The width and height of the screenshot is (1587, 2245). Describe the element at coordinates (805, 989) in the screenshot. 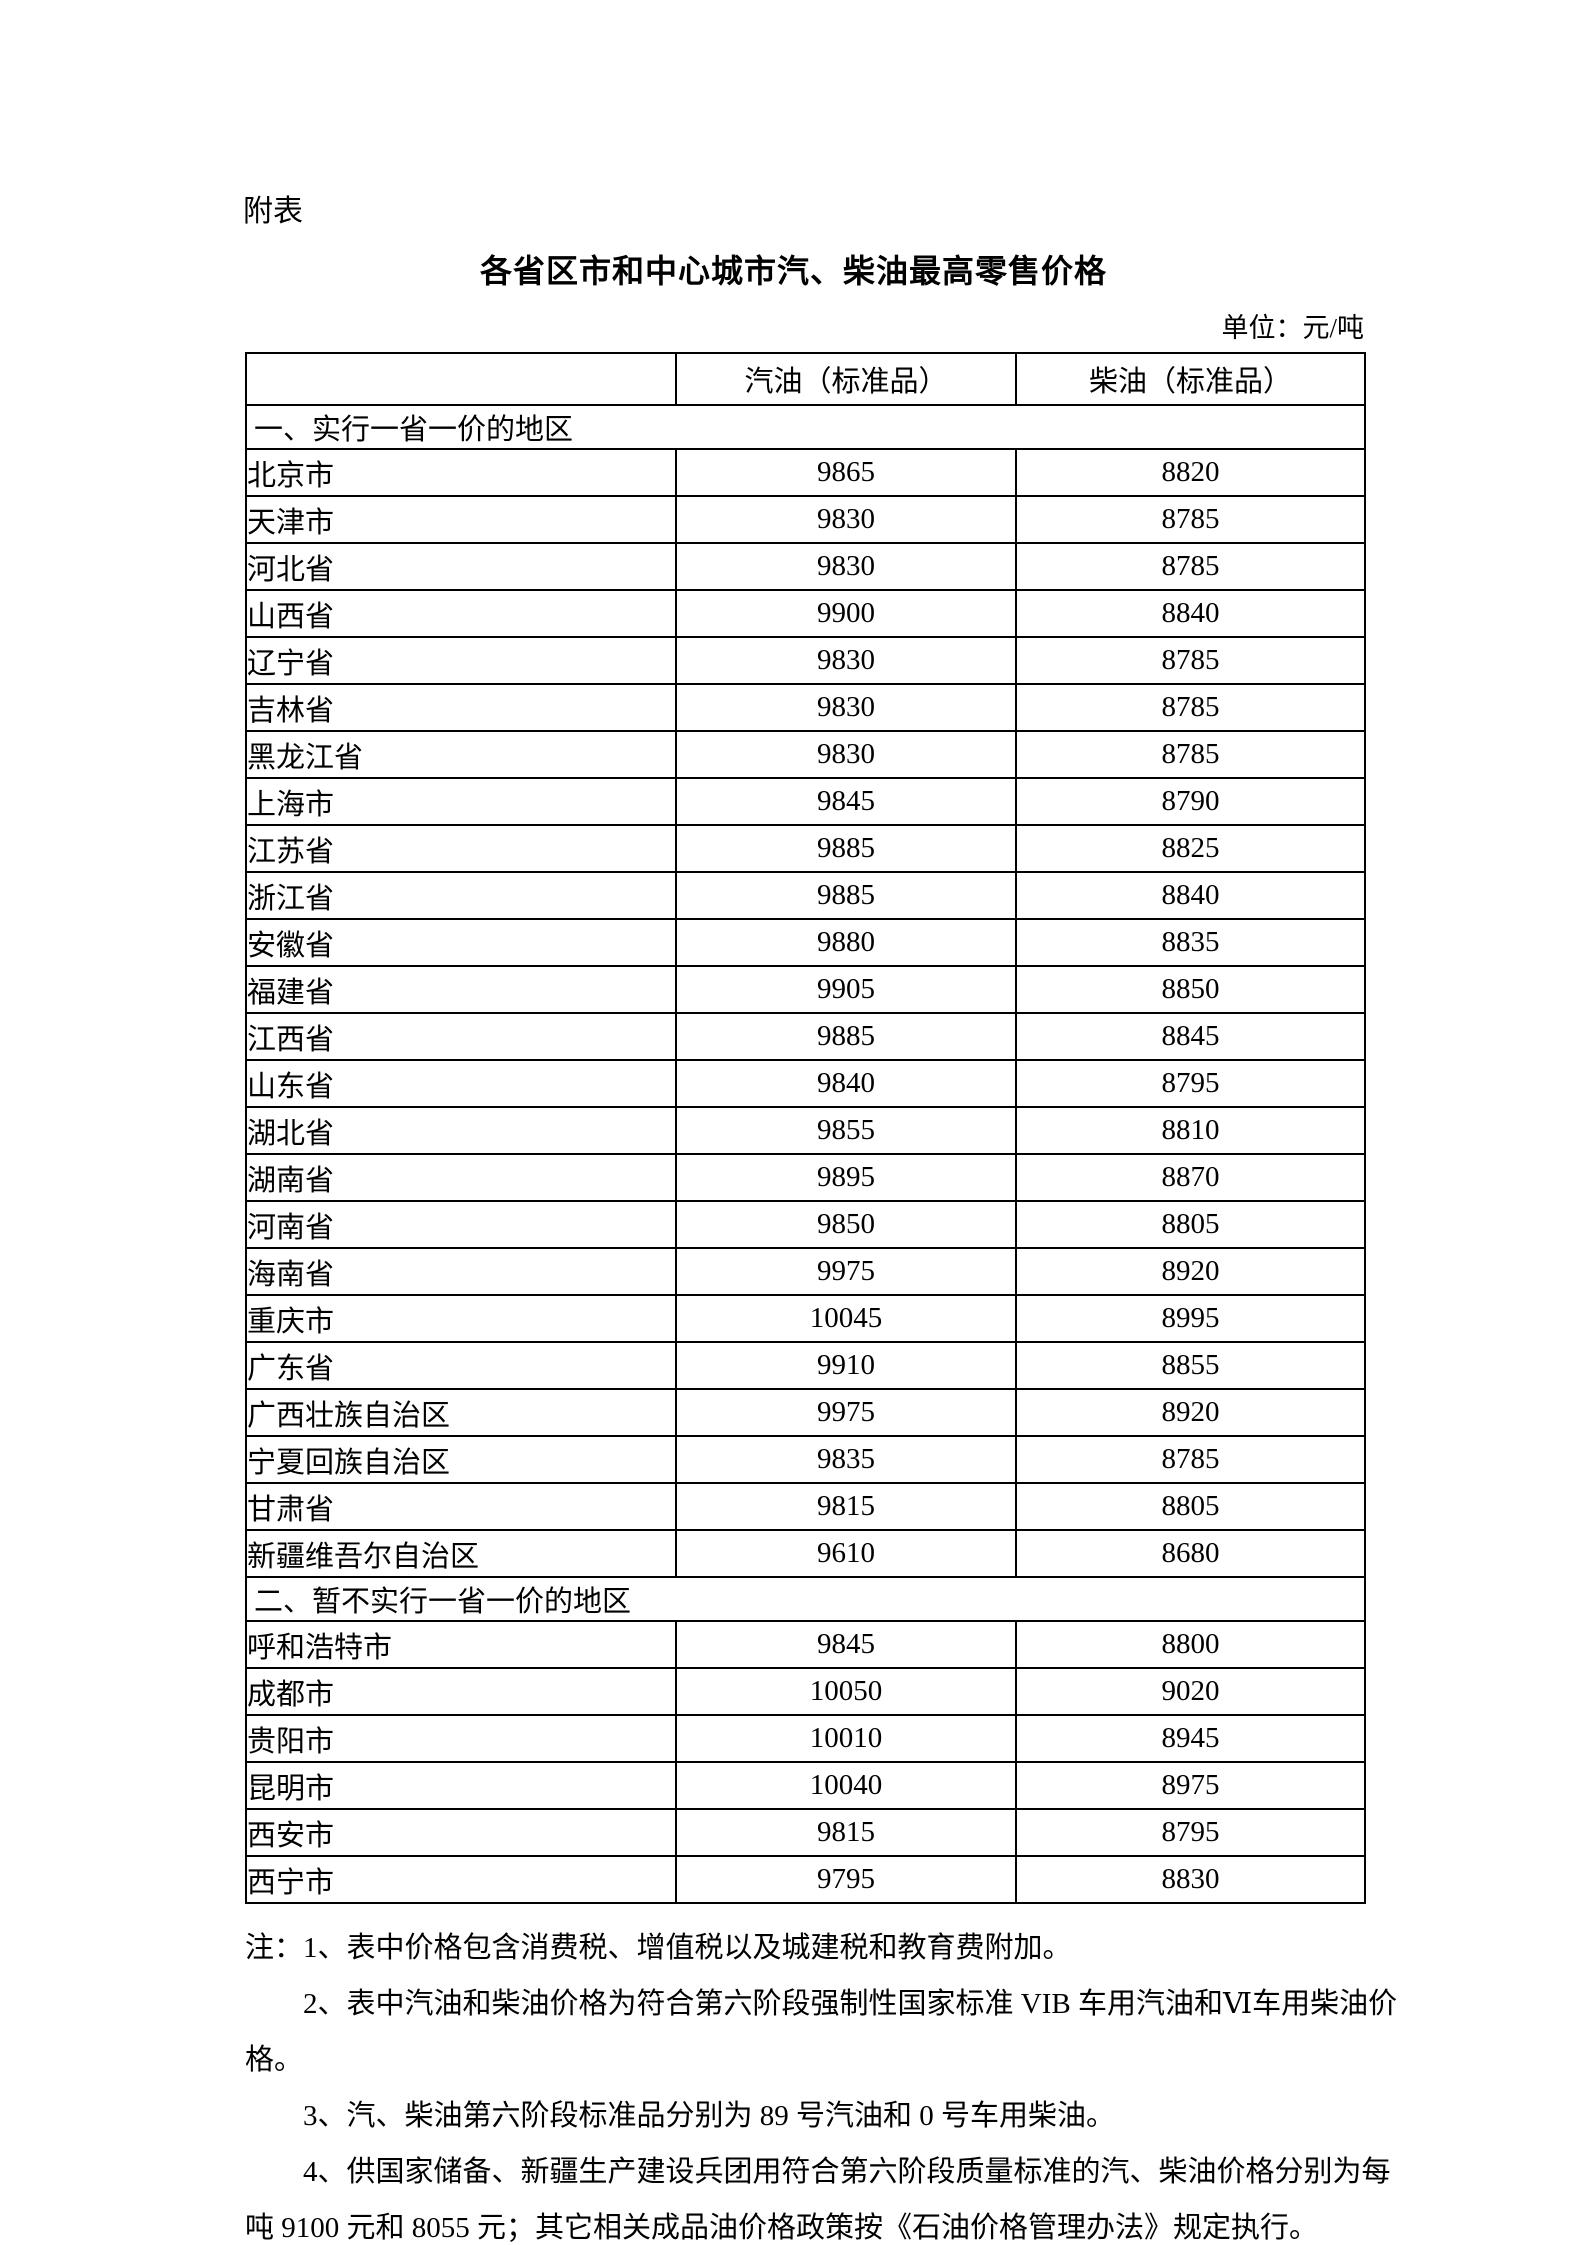

I see `table-row: 福建省 9905 8850` at that location.